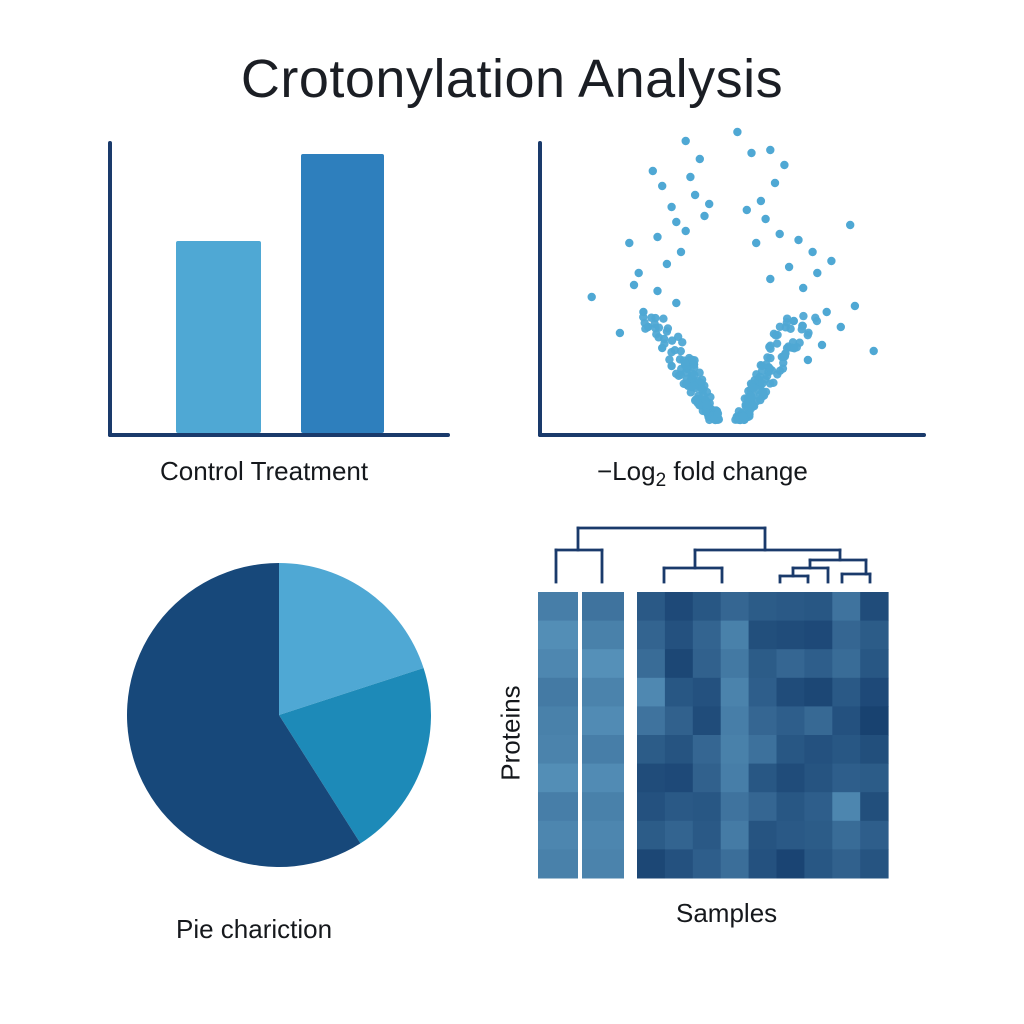  What do you see at coordinates (626, 471) in the screenshot?
I see `volcano-x-label-prefix: −Log` at bounding box center [626, 471].